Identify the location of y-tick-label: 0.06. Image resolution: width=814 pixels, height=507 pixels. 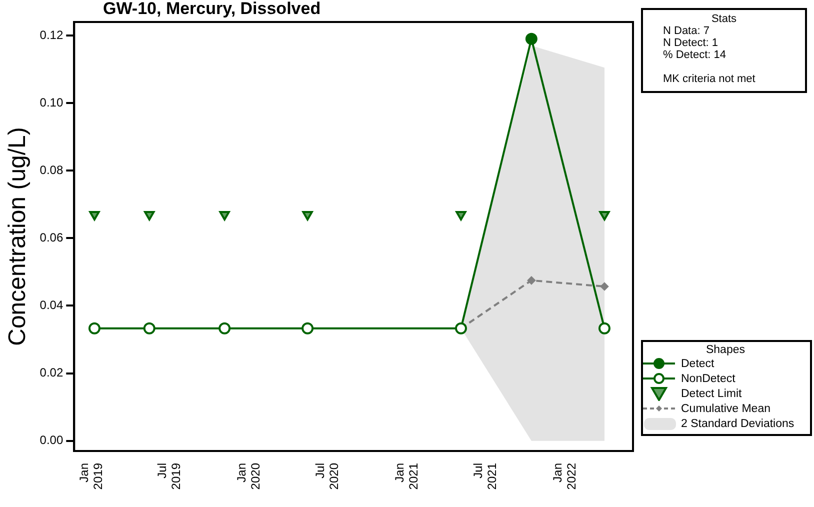
(52, 237).